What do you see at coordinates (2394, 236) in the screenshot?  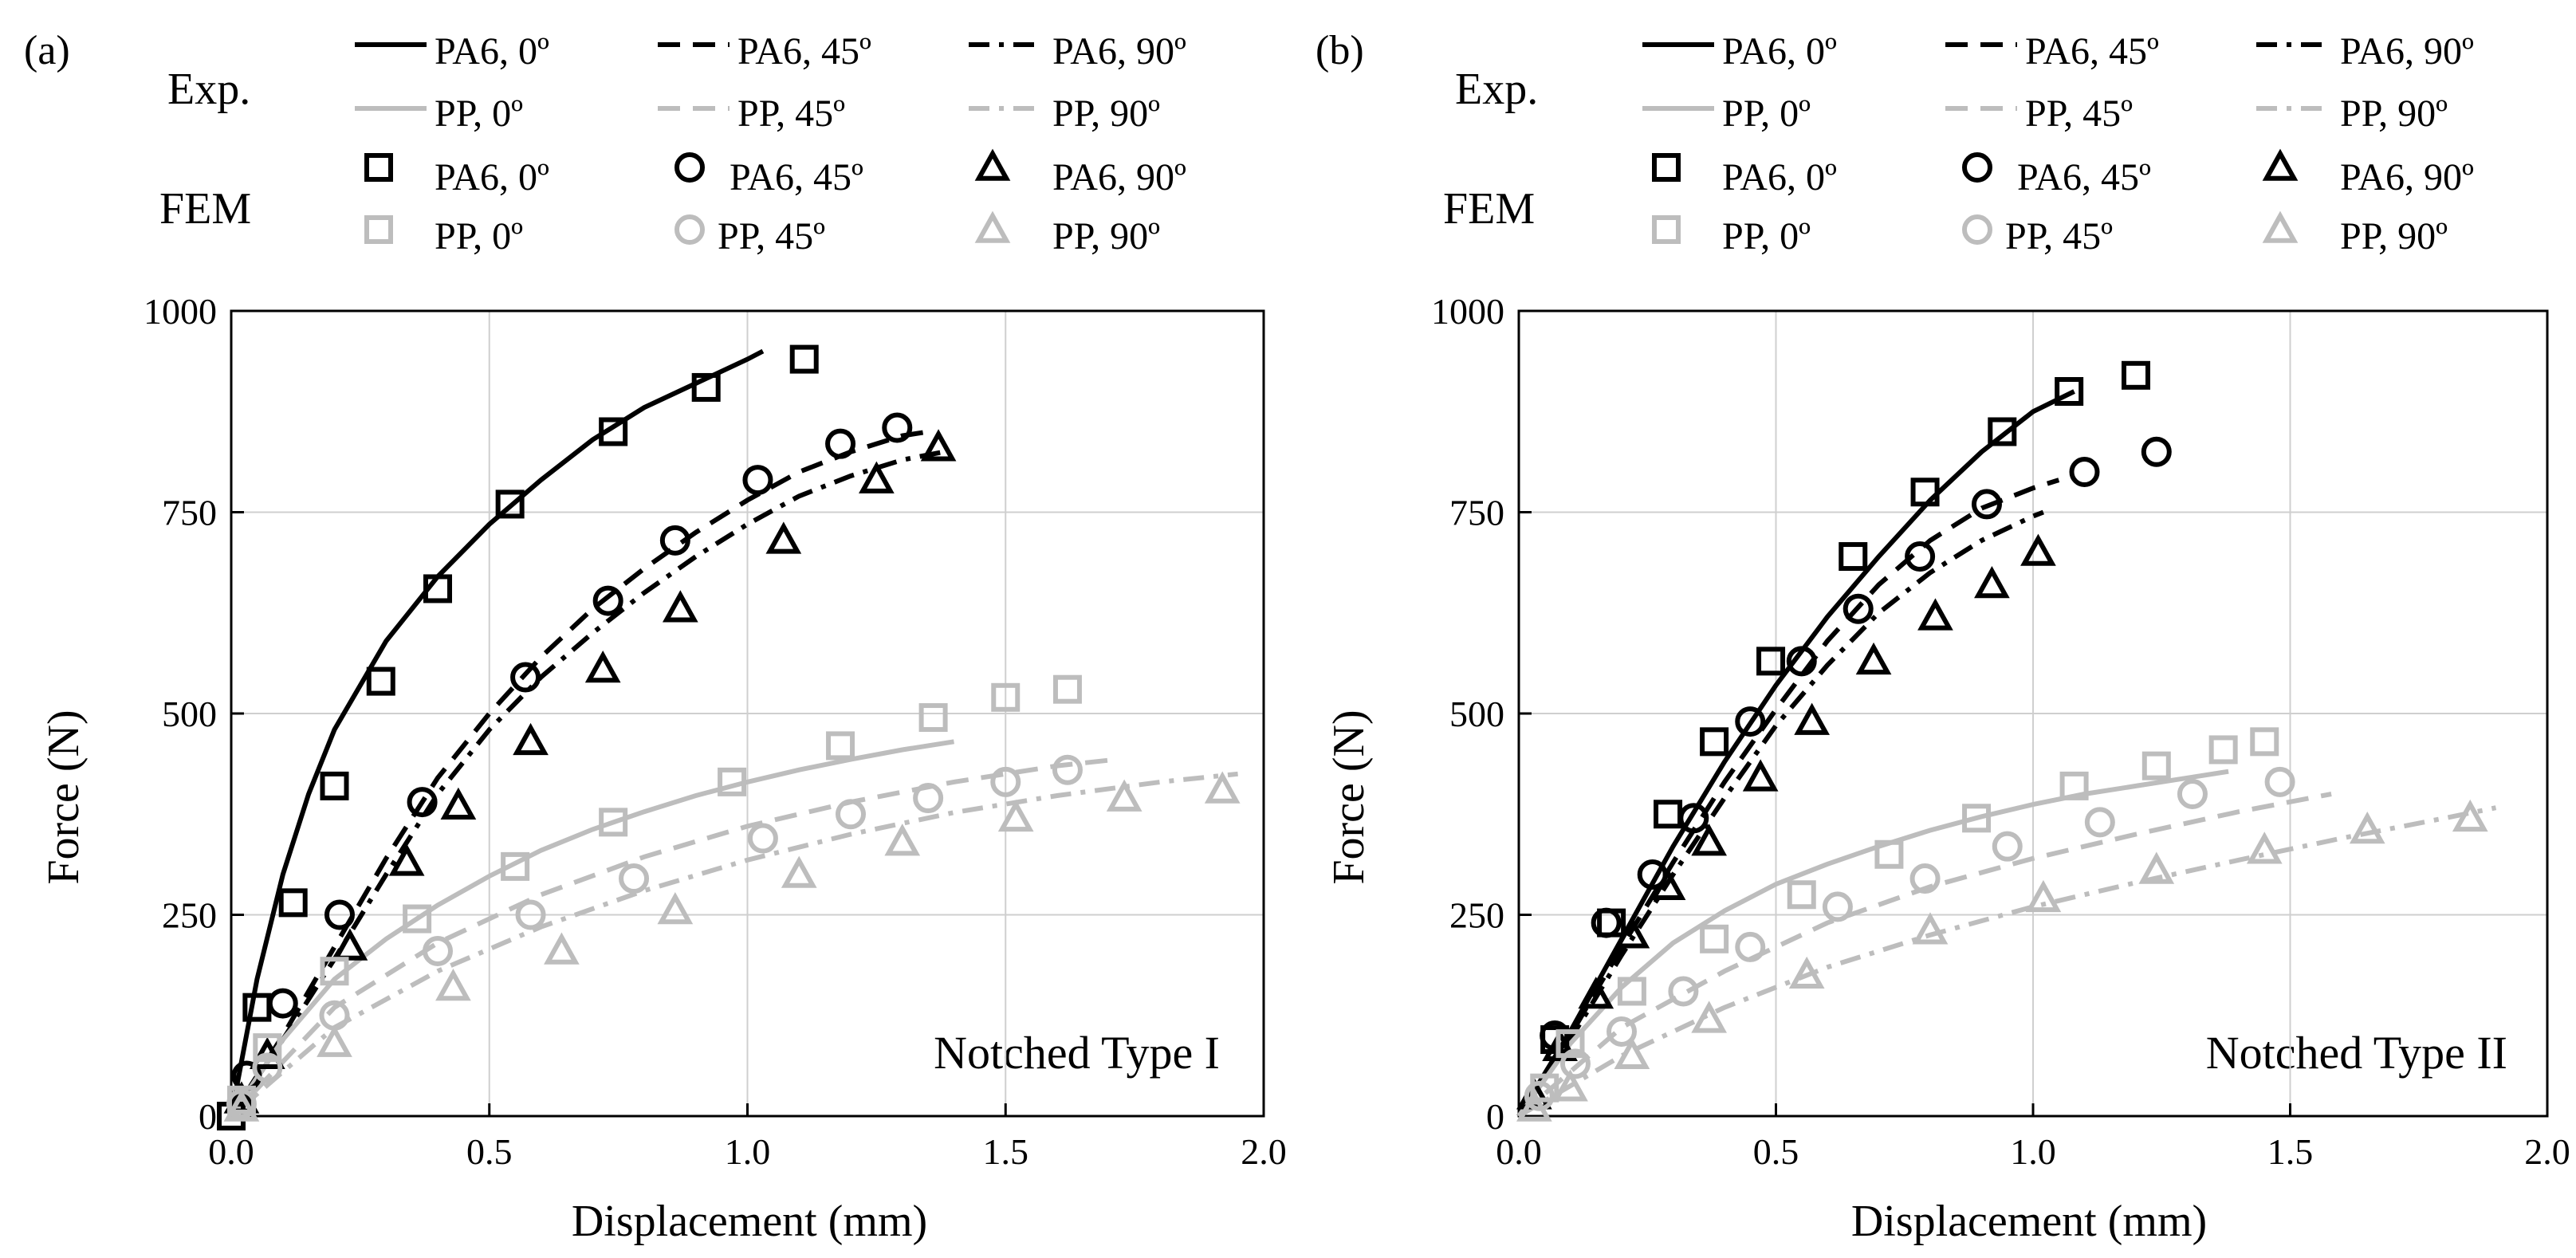 I see `legend-fem-pp-90-b: PP, 90º` at bounding box center [2394, 236].